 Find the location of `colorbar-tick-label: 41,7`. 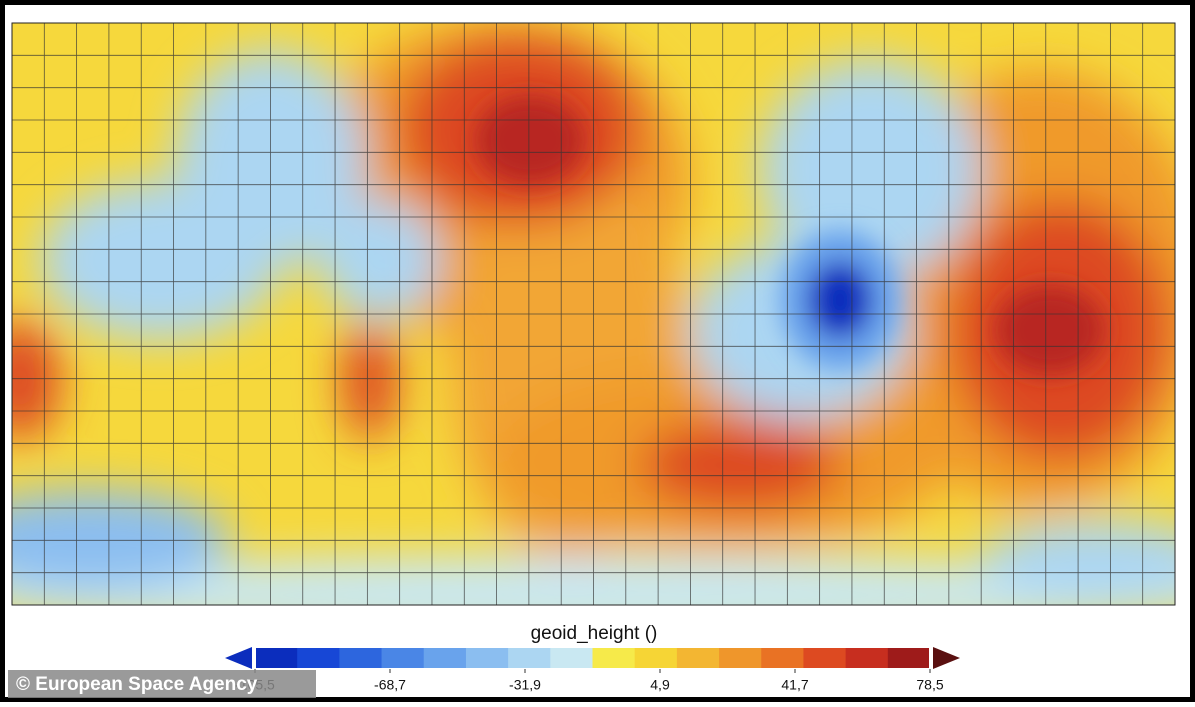

colorbar-tick-label: 41,7 is located at coordinates (794, 685).